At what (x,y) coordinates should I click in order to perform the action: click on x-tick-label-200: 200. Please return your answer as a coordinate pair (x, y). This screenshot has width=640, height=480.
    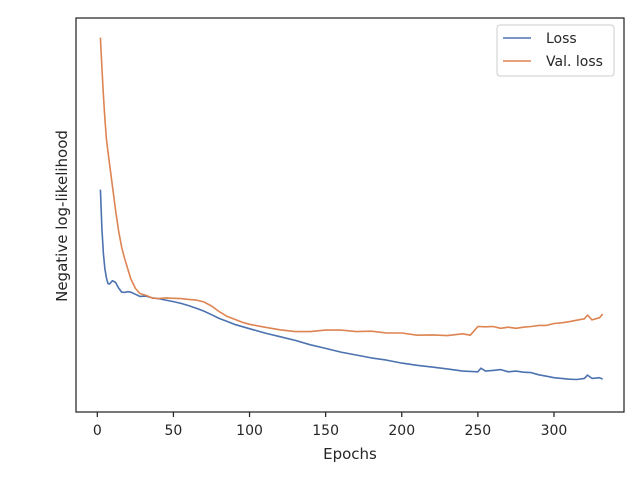
    Looking at the image, I should click on (401, 431).